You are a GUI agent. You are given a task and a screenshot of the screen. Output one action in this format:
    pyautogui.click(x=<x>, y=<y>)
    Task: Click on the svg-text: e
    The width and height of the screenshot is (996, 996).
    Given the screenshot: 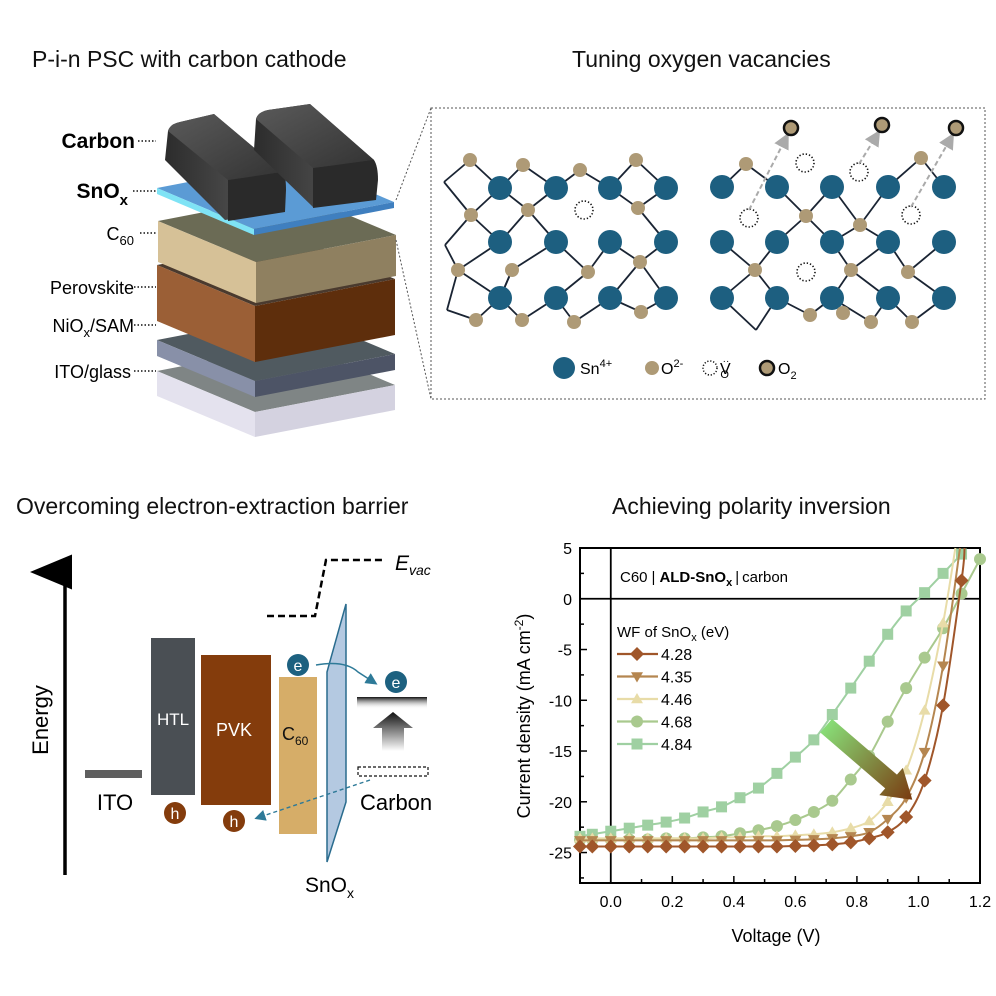 What is the action you would take?
    pyautogui.click(x=396, y=683)
    